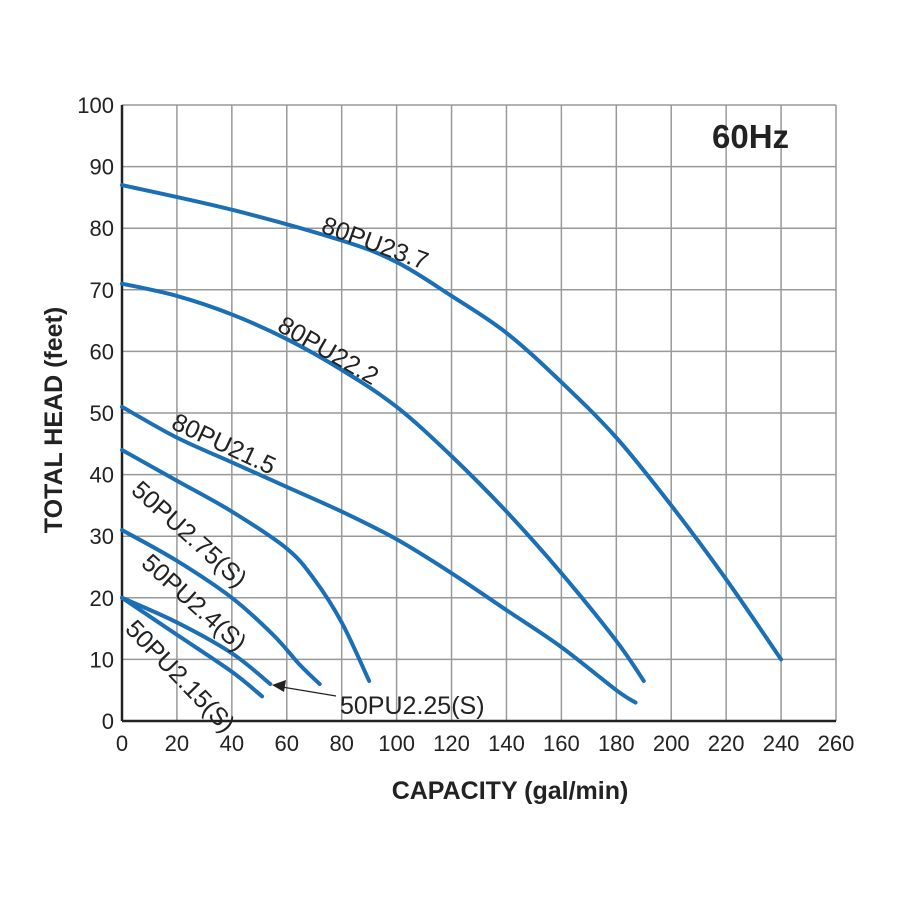 The image size is (900, 900). Describe the element at coordinates (95, 105) in the screenshot. I see `y-tick-label: 100` at that location.